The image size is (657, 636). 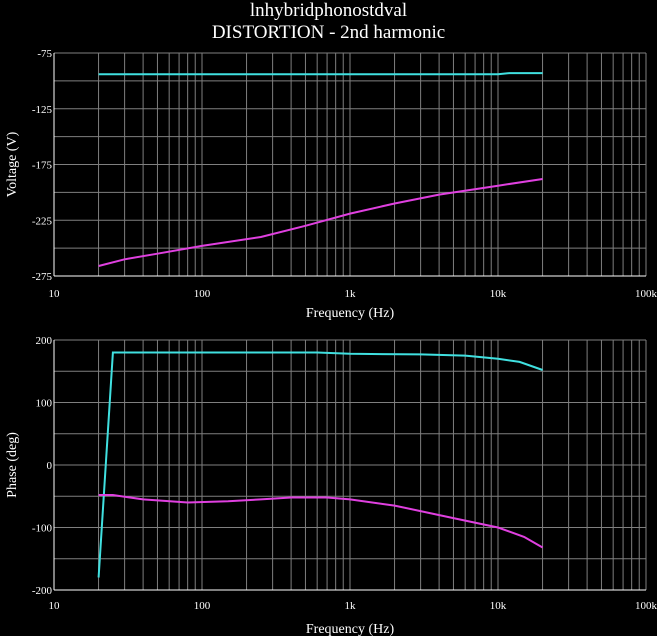 I want to click on y-tick-label: 100, so click(x=44, y=404).